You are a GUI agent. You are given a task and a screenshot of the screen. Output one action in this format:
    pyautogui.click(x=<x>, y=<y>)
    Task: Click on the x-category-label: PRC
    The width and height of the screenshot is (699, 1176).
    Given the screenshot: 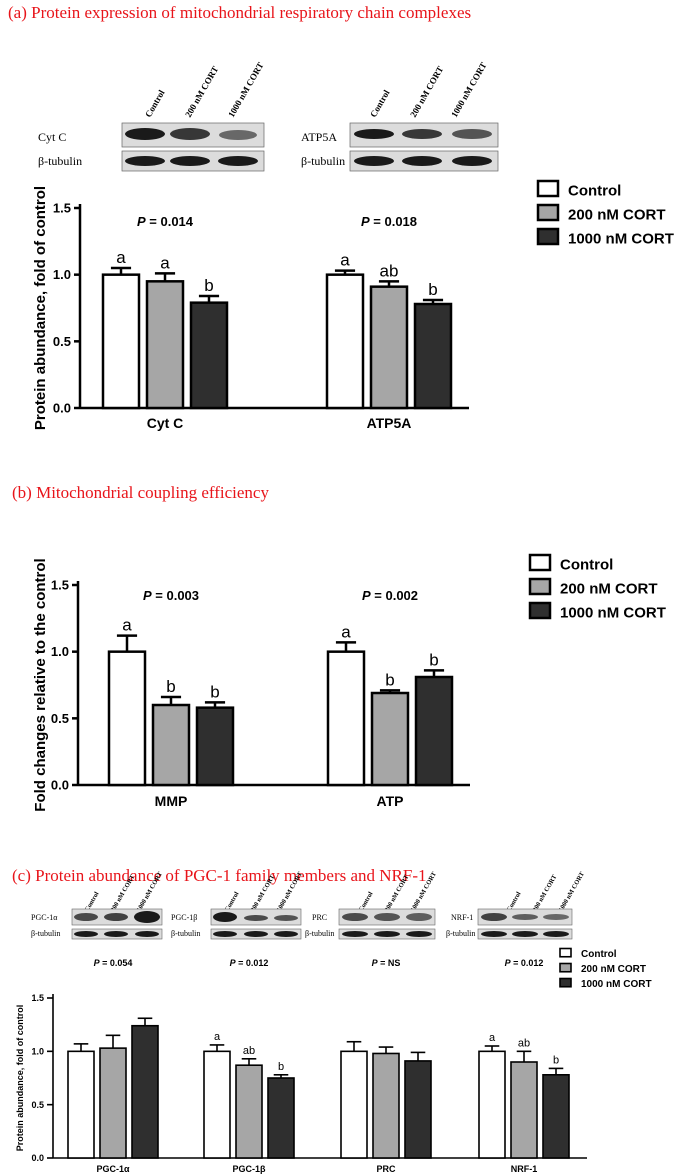 What is the action you would take?
    pyautogui.click(x=386, y=1169)
    